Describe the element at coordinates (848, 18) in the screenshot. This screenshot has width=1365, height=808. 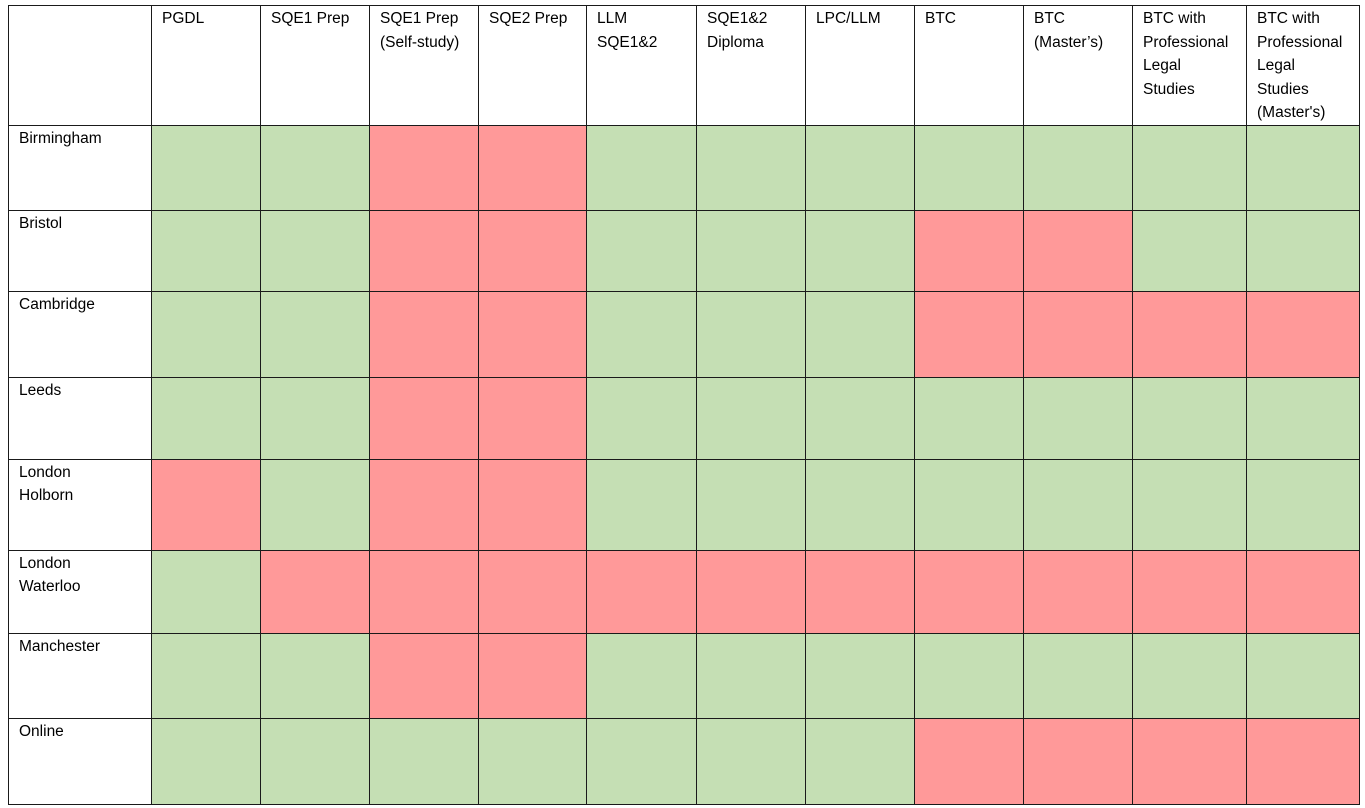
I see `column-header-label: LPC/LLM` at that location.